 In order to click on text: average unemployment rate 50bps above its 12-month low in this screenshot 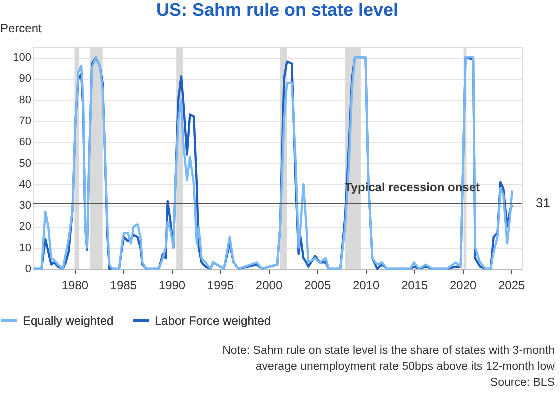, I will do `click(406, 367)`.